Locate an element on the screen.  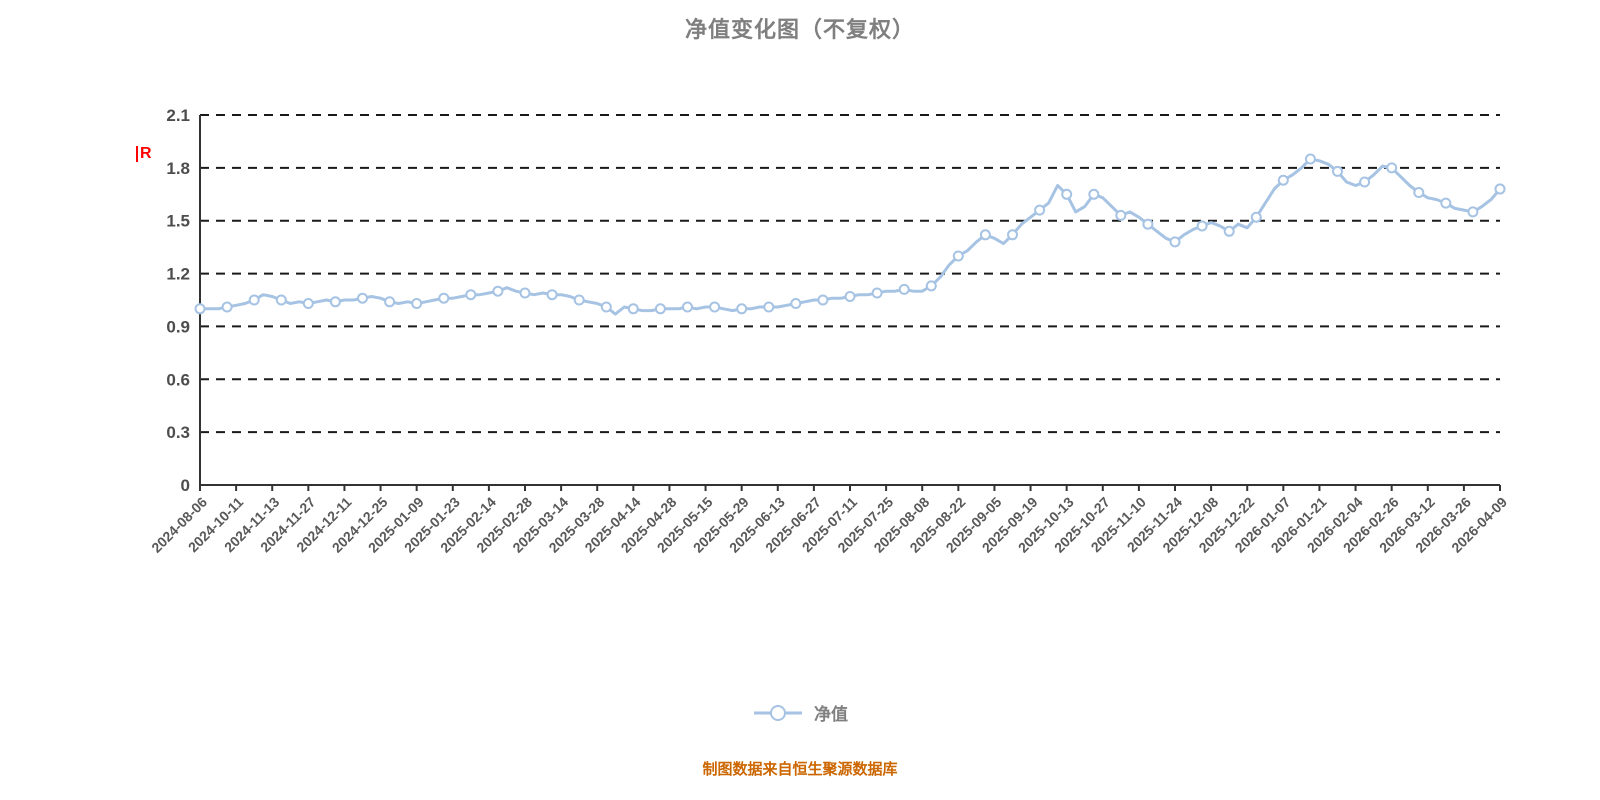
svg-text: 2.1 is located at coordinates (178, 115).